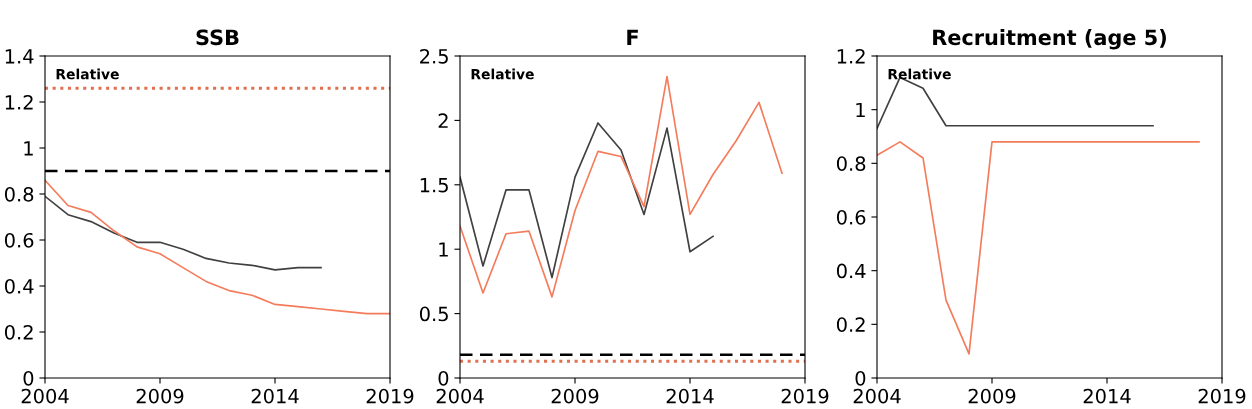 The image size is (1252, 409). I want to click on y-tick-label: 1.5, so click(434, 185).